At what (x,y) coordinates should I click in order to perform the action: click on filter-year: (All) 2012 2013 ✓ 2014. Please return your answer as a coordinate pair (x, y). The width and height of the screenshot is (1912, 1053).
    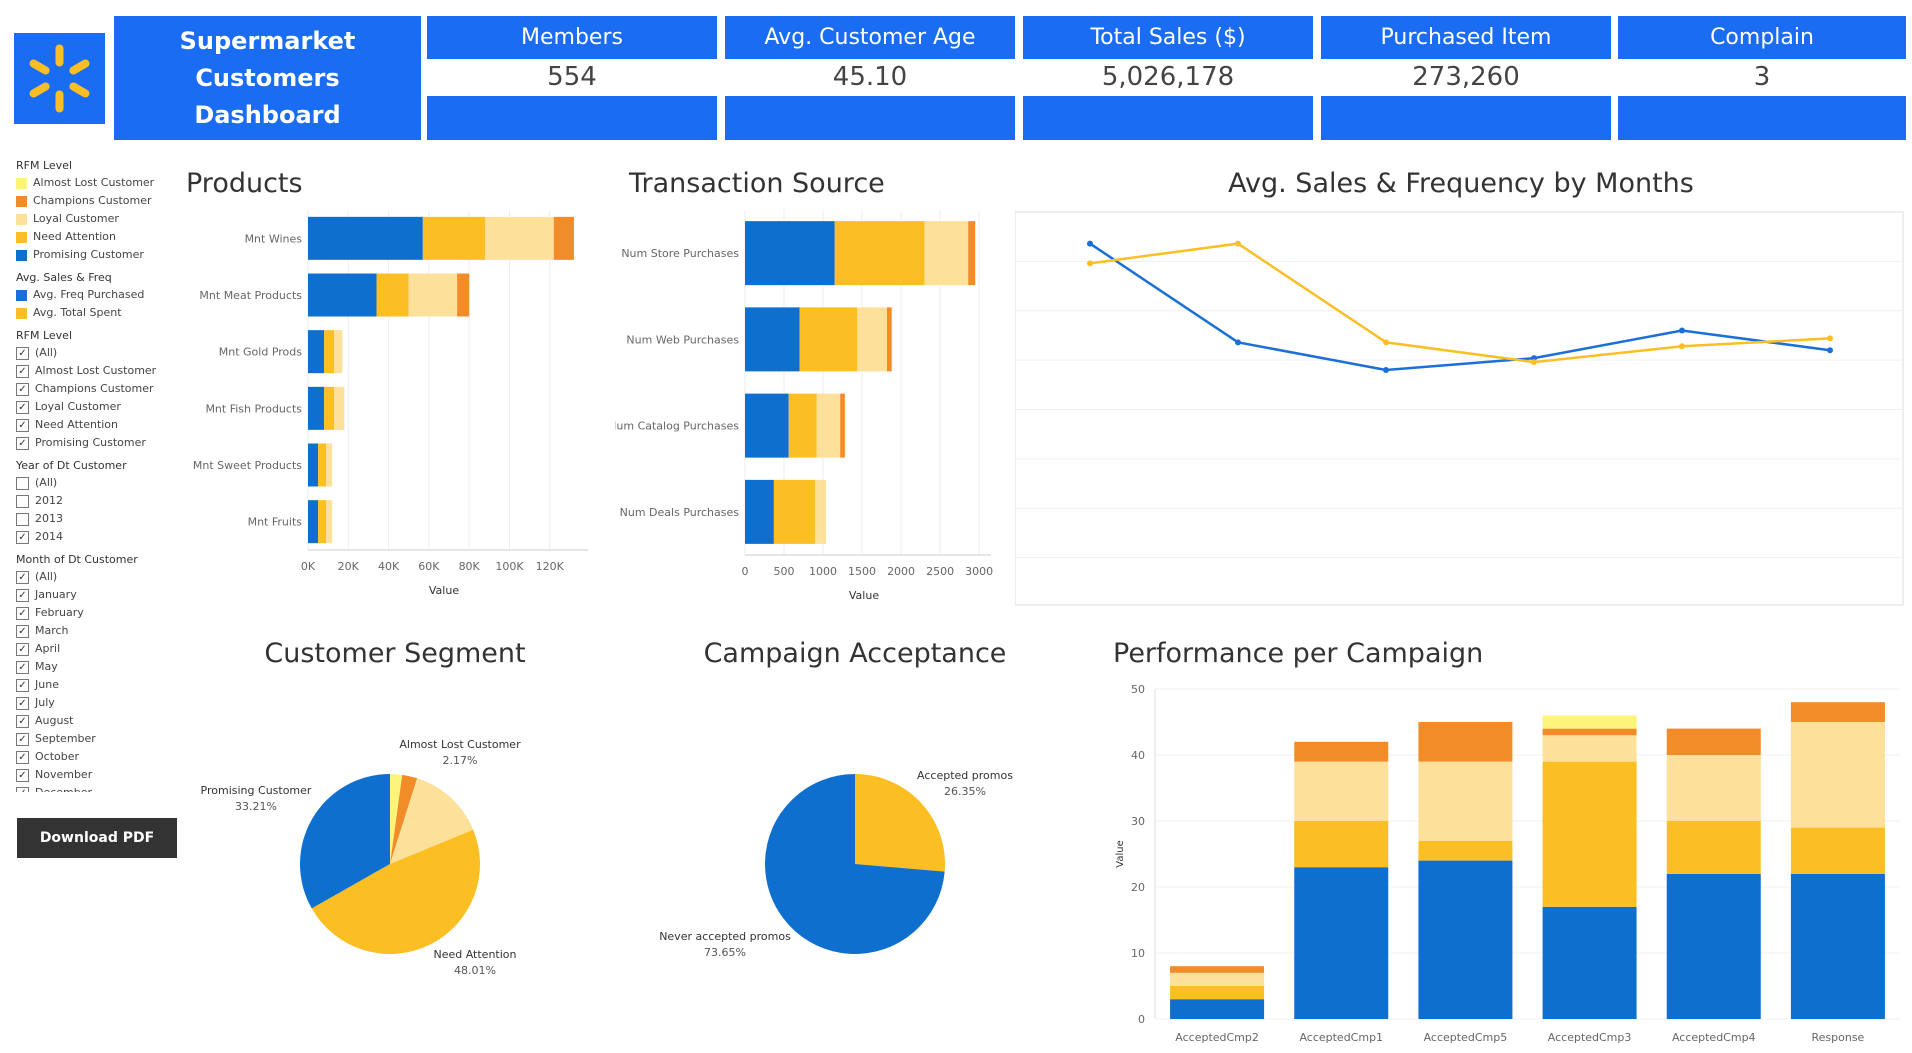
    Looking at the image, I should click on (96, 510).